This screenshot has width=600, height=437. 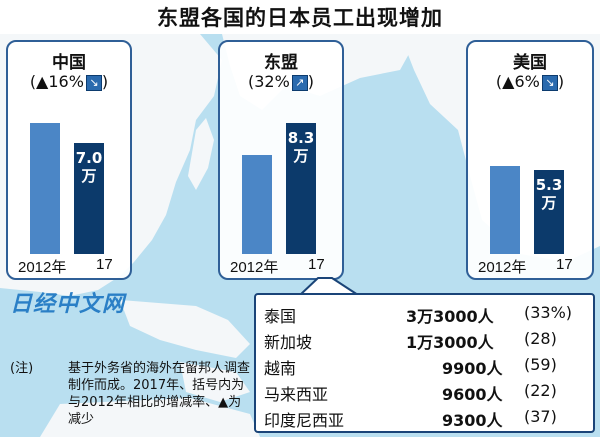 What do you see at coordinates (540, 416) in the screenshot?
I see `change-rate: (37)` at bounding box center [540, 416].